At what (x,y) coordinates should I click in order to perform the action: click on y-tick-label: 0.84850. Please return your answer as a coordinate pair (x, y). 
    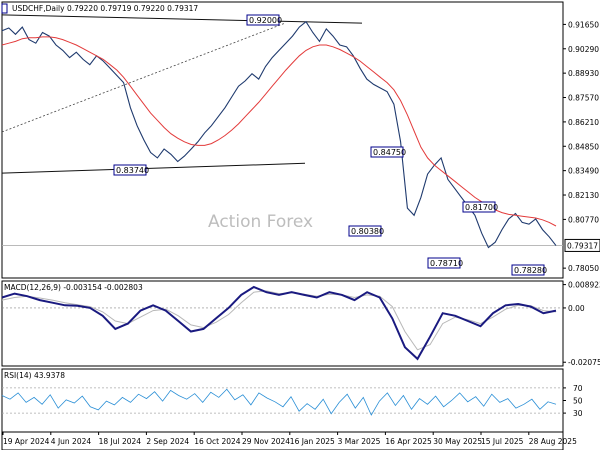
    Looking at the image, I should click on (583, 146).